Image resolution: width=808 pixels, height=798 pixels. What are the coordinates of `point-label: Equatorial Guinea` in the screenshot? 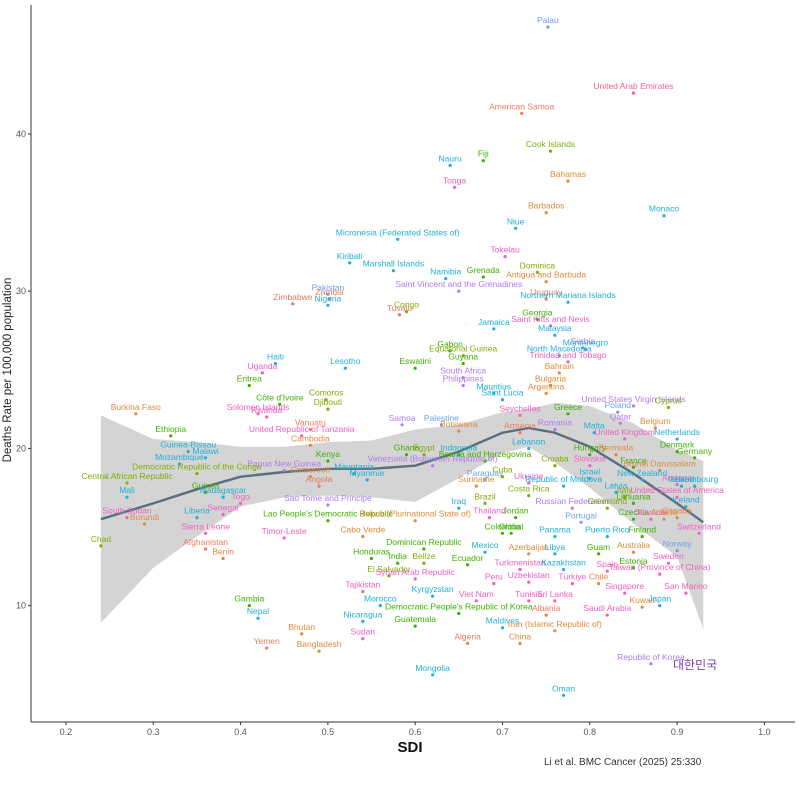 It's located at (463, 349).